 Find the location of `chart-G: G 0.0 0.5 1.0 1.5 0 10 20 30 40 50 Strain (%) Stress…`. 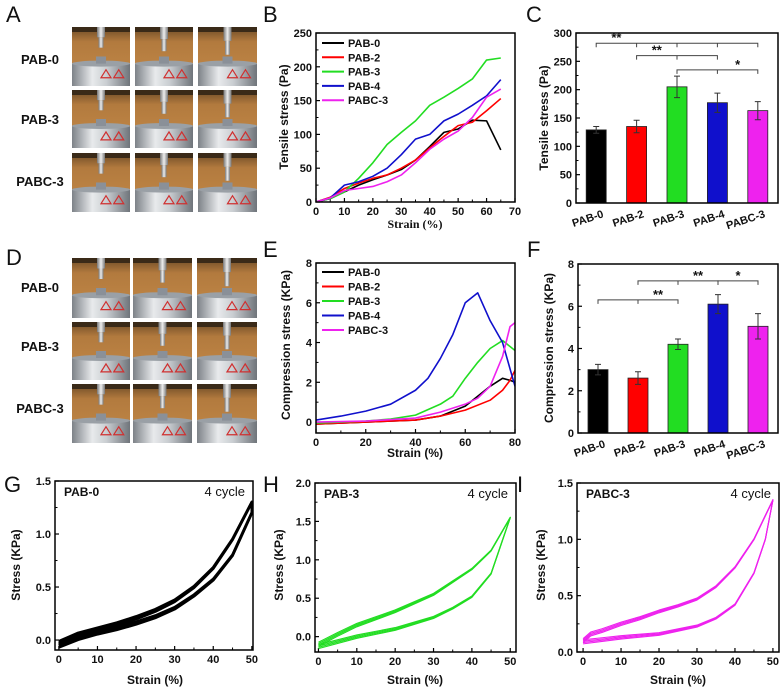

chart-G: G 0.0 0.5 1.0 1.5 0 10 20 30 40 50 Strain (%) Stress… is located at coordinates (131, 579).